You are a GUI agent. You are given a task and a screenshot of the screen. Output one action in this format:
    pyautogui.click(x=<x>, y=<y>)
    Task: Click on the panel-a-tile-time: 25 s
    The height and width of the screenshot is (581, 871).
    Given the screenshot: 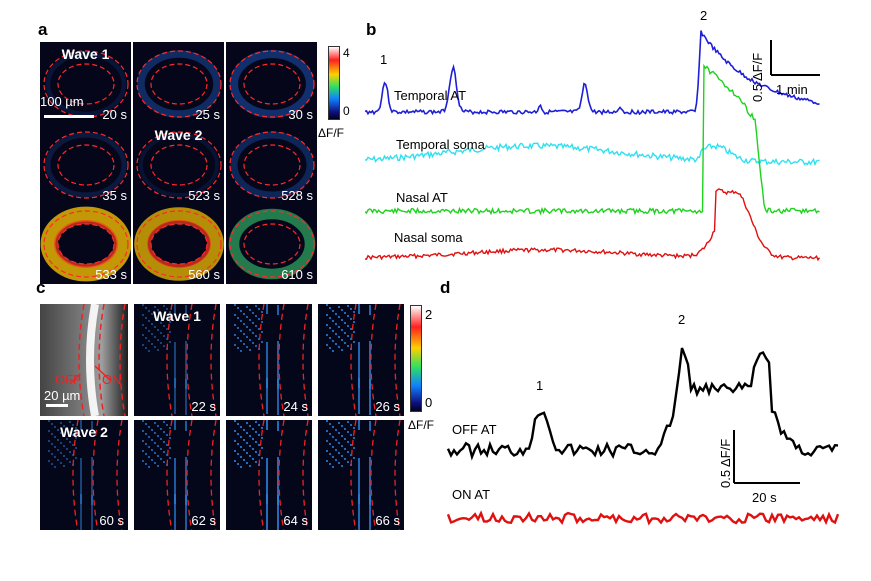 What is the action you would take?
    pyautogui.click(x=207, y=114)
    